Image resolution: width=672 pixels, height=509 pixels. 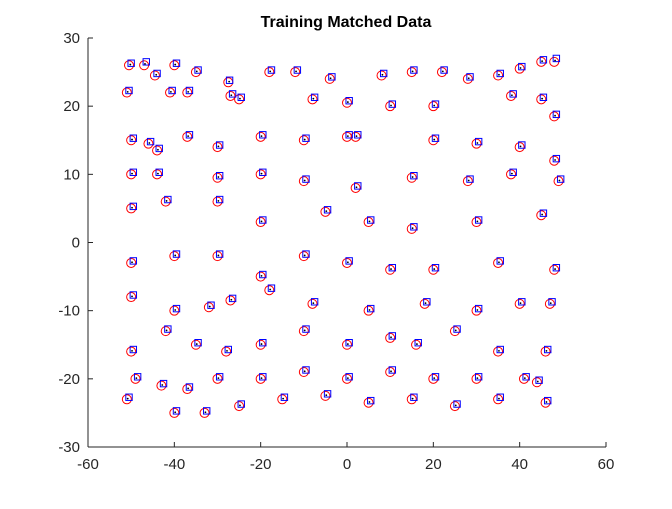 I want to click on x-tick-label: 20, so click(x=433, y=464).